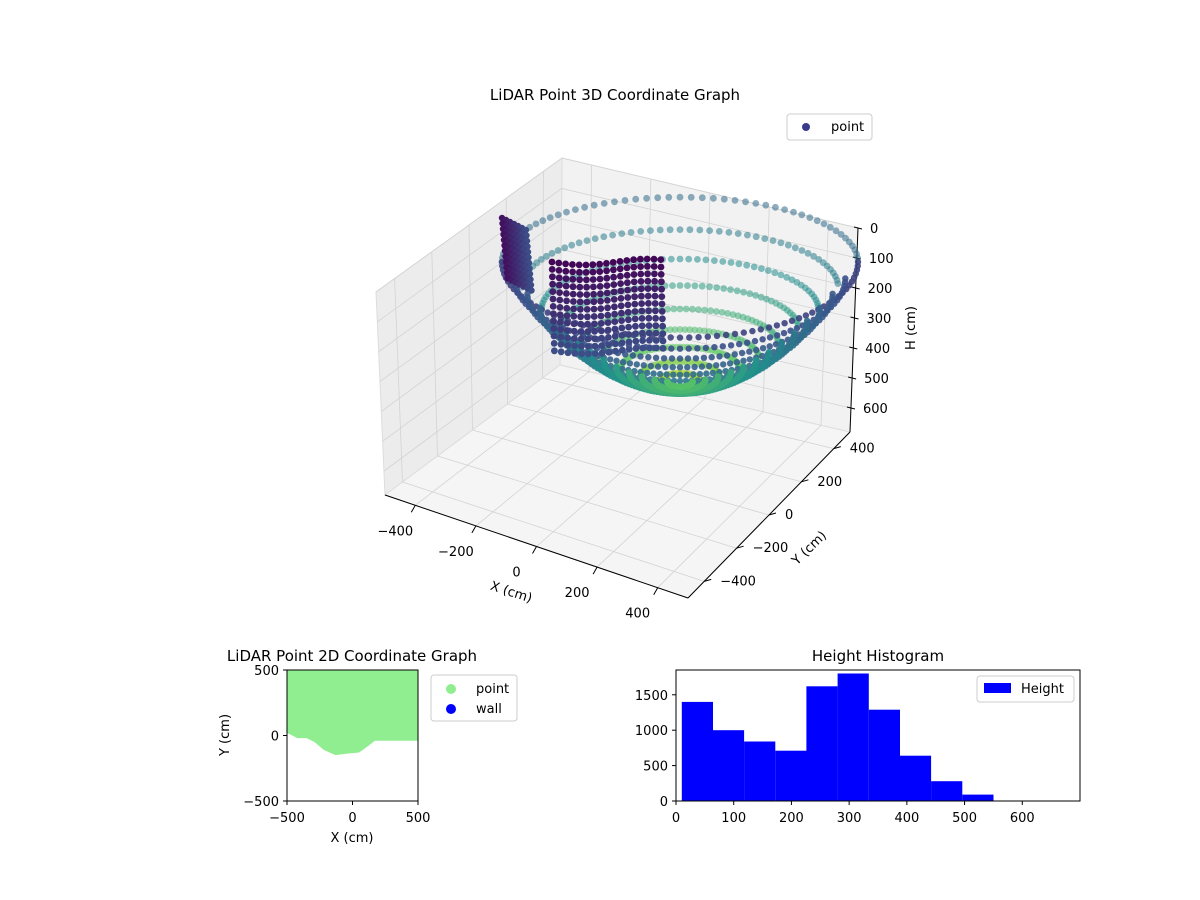 This screenshot has width=1200, height=900. What do you see at coordinates (964, 818) in the screenshot?
I see `x-tick-label-histogram: 500` at bounding box center [964, 818].